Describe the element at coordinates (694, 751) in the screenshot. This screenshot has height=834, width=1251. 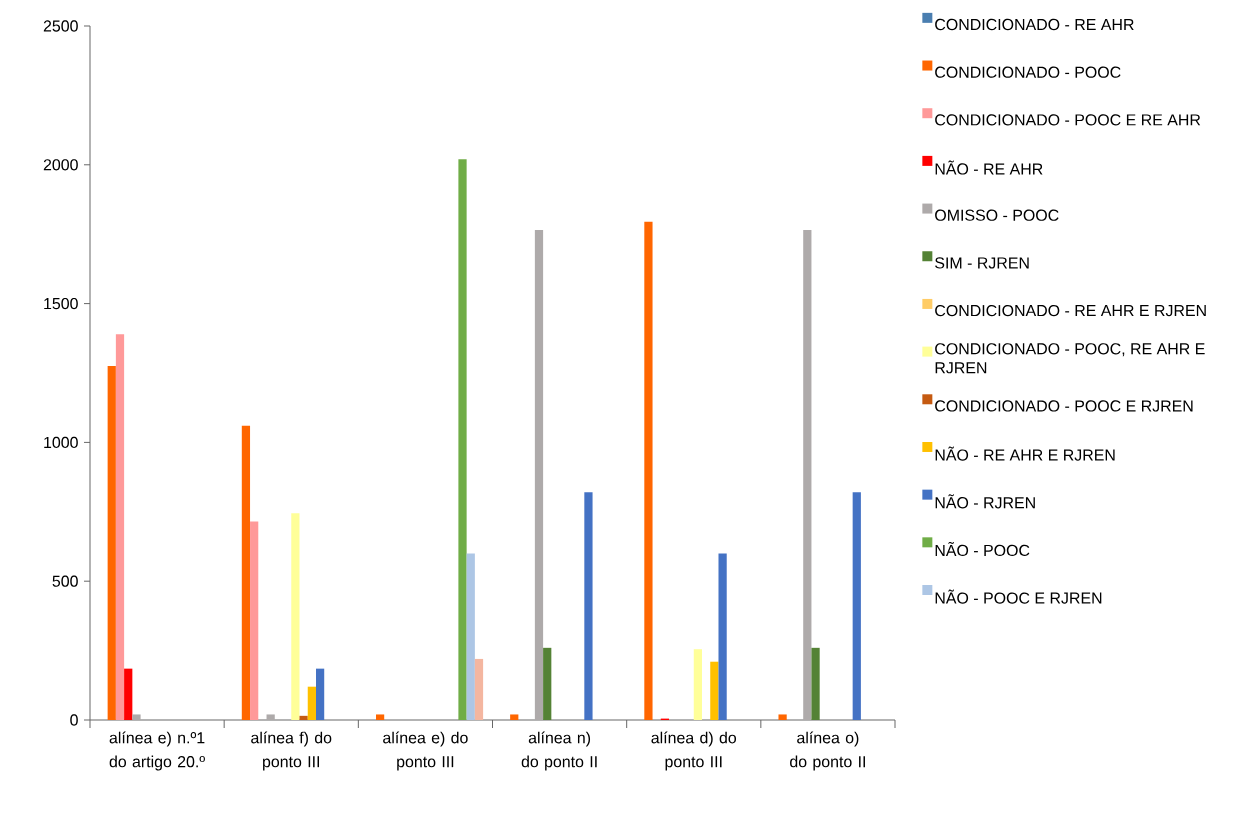
I see `x-tick-label: alínea d) do ponto III` at that location.